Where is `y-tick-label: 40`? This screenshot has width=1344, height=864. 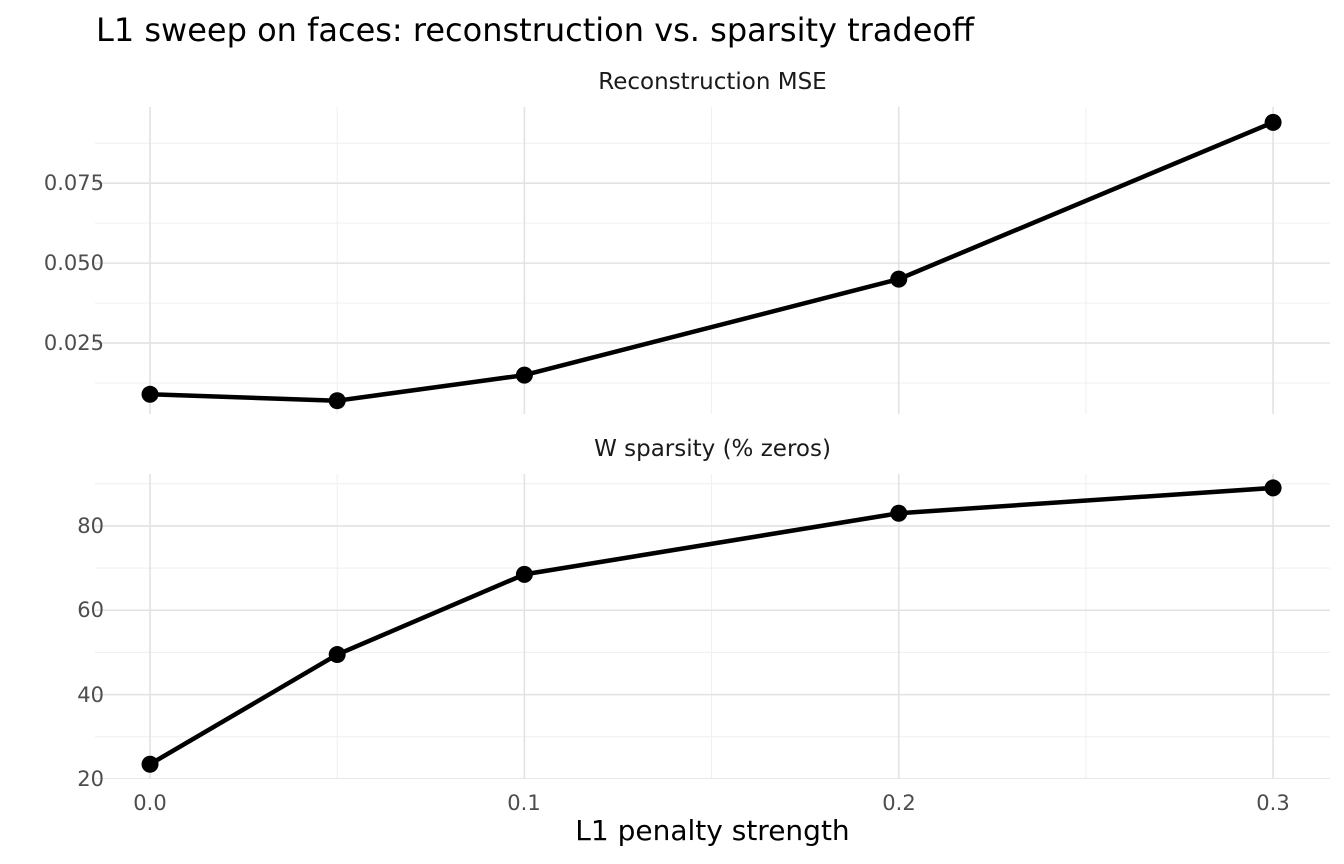
y-tick-label: 40 is located at coordinates (90, 695).